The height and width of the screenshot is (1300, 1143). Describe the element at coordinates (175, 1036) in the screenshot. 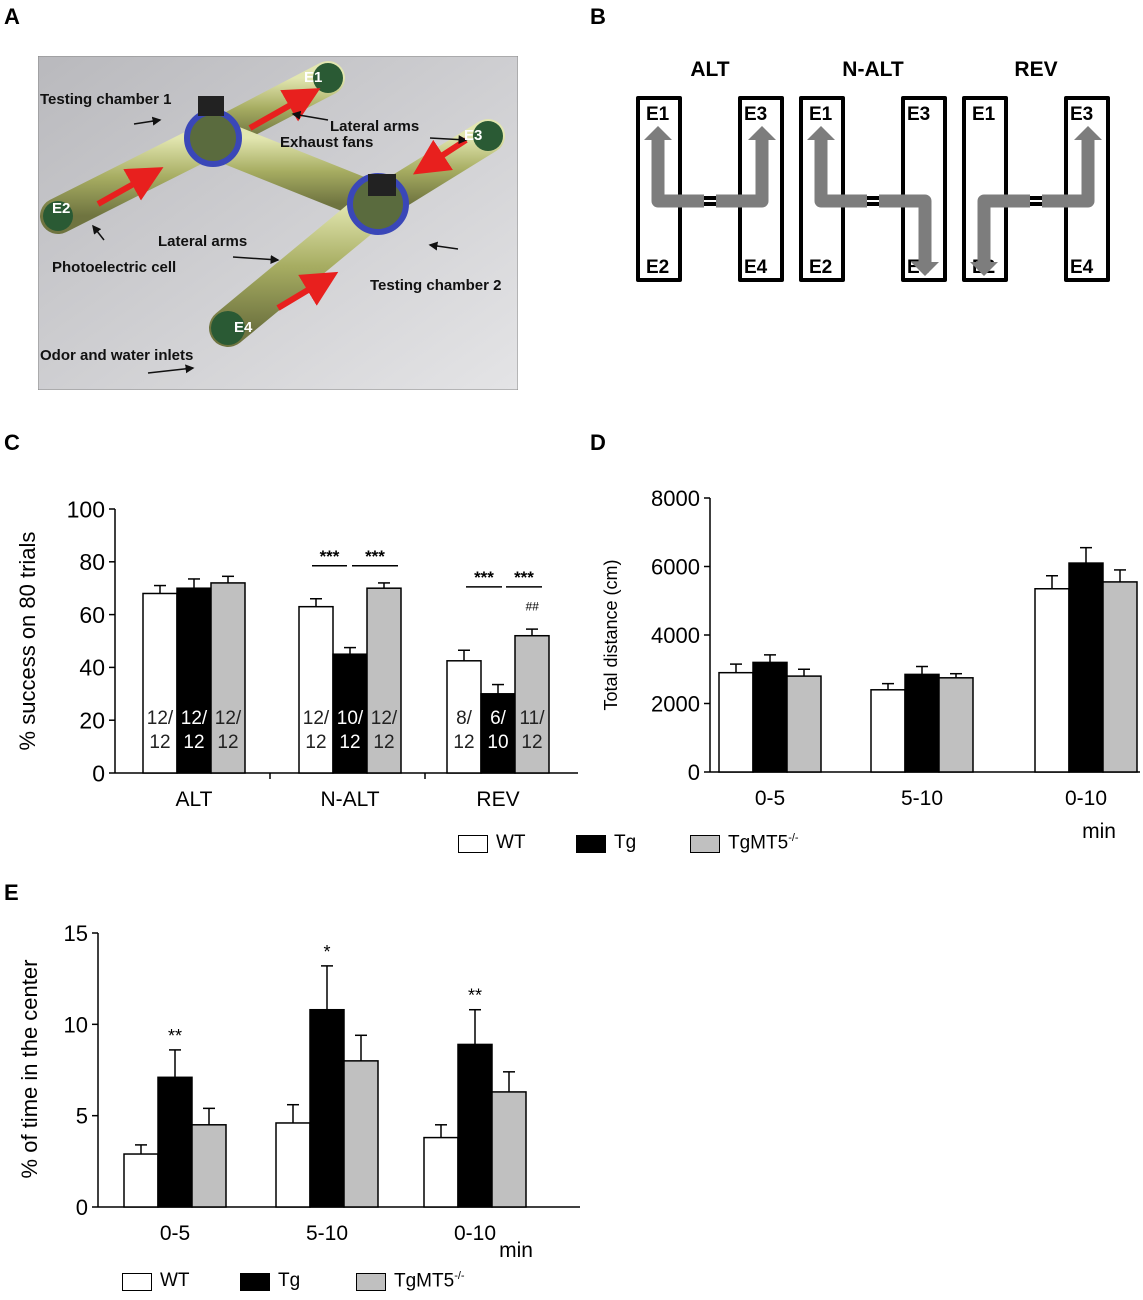

I see `significance-g1: **` at that location.